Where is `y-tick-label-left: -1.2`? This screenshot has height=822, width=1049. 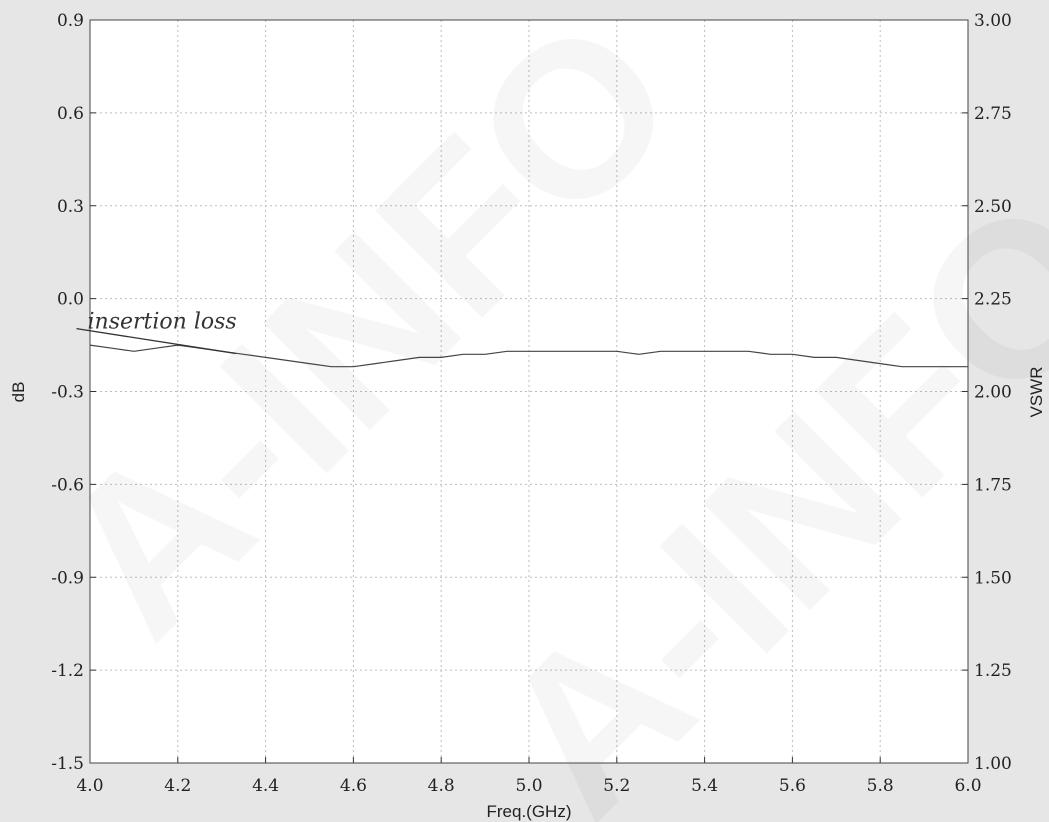 y-tick-label-left: -1.2 is located at coordinates (67, 671).